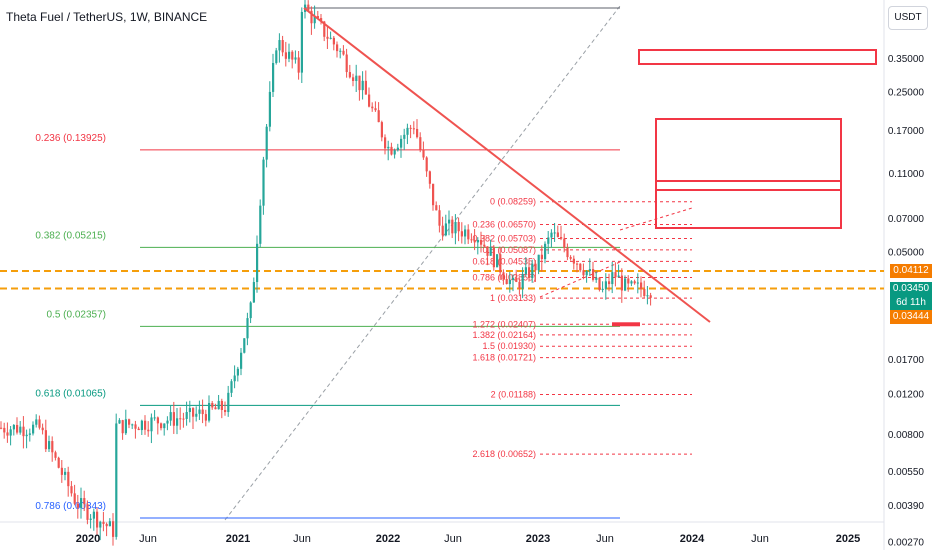 This screenshot has width=932, height=550. What do you see at coordinates (906, 219) in the screenshot?
I see `y-tick-label: 0.07000` at bounding box center [906, 219].